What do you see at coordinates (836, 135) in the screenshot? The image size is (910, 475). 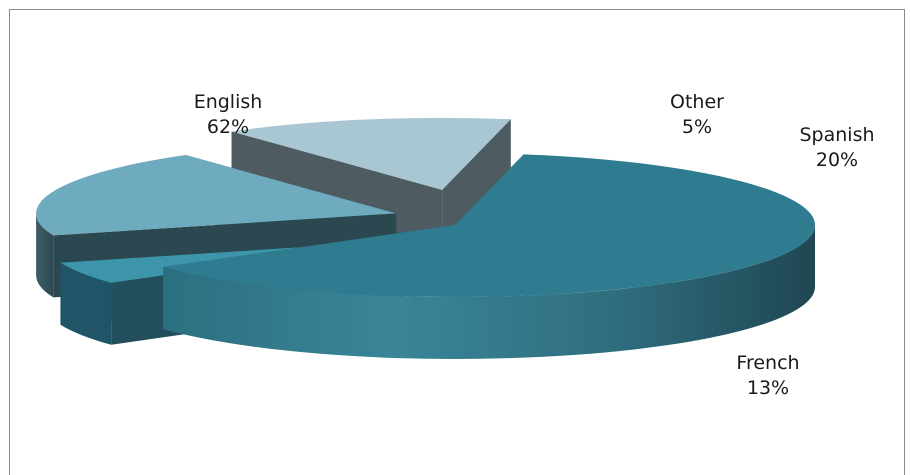 I see `label-spanish-name: Spanish` at bounding box center [836, 135].